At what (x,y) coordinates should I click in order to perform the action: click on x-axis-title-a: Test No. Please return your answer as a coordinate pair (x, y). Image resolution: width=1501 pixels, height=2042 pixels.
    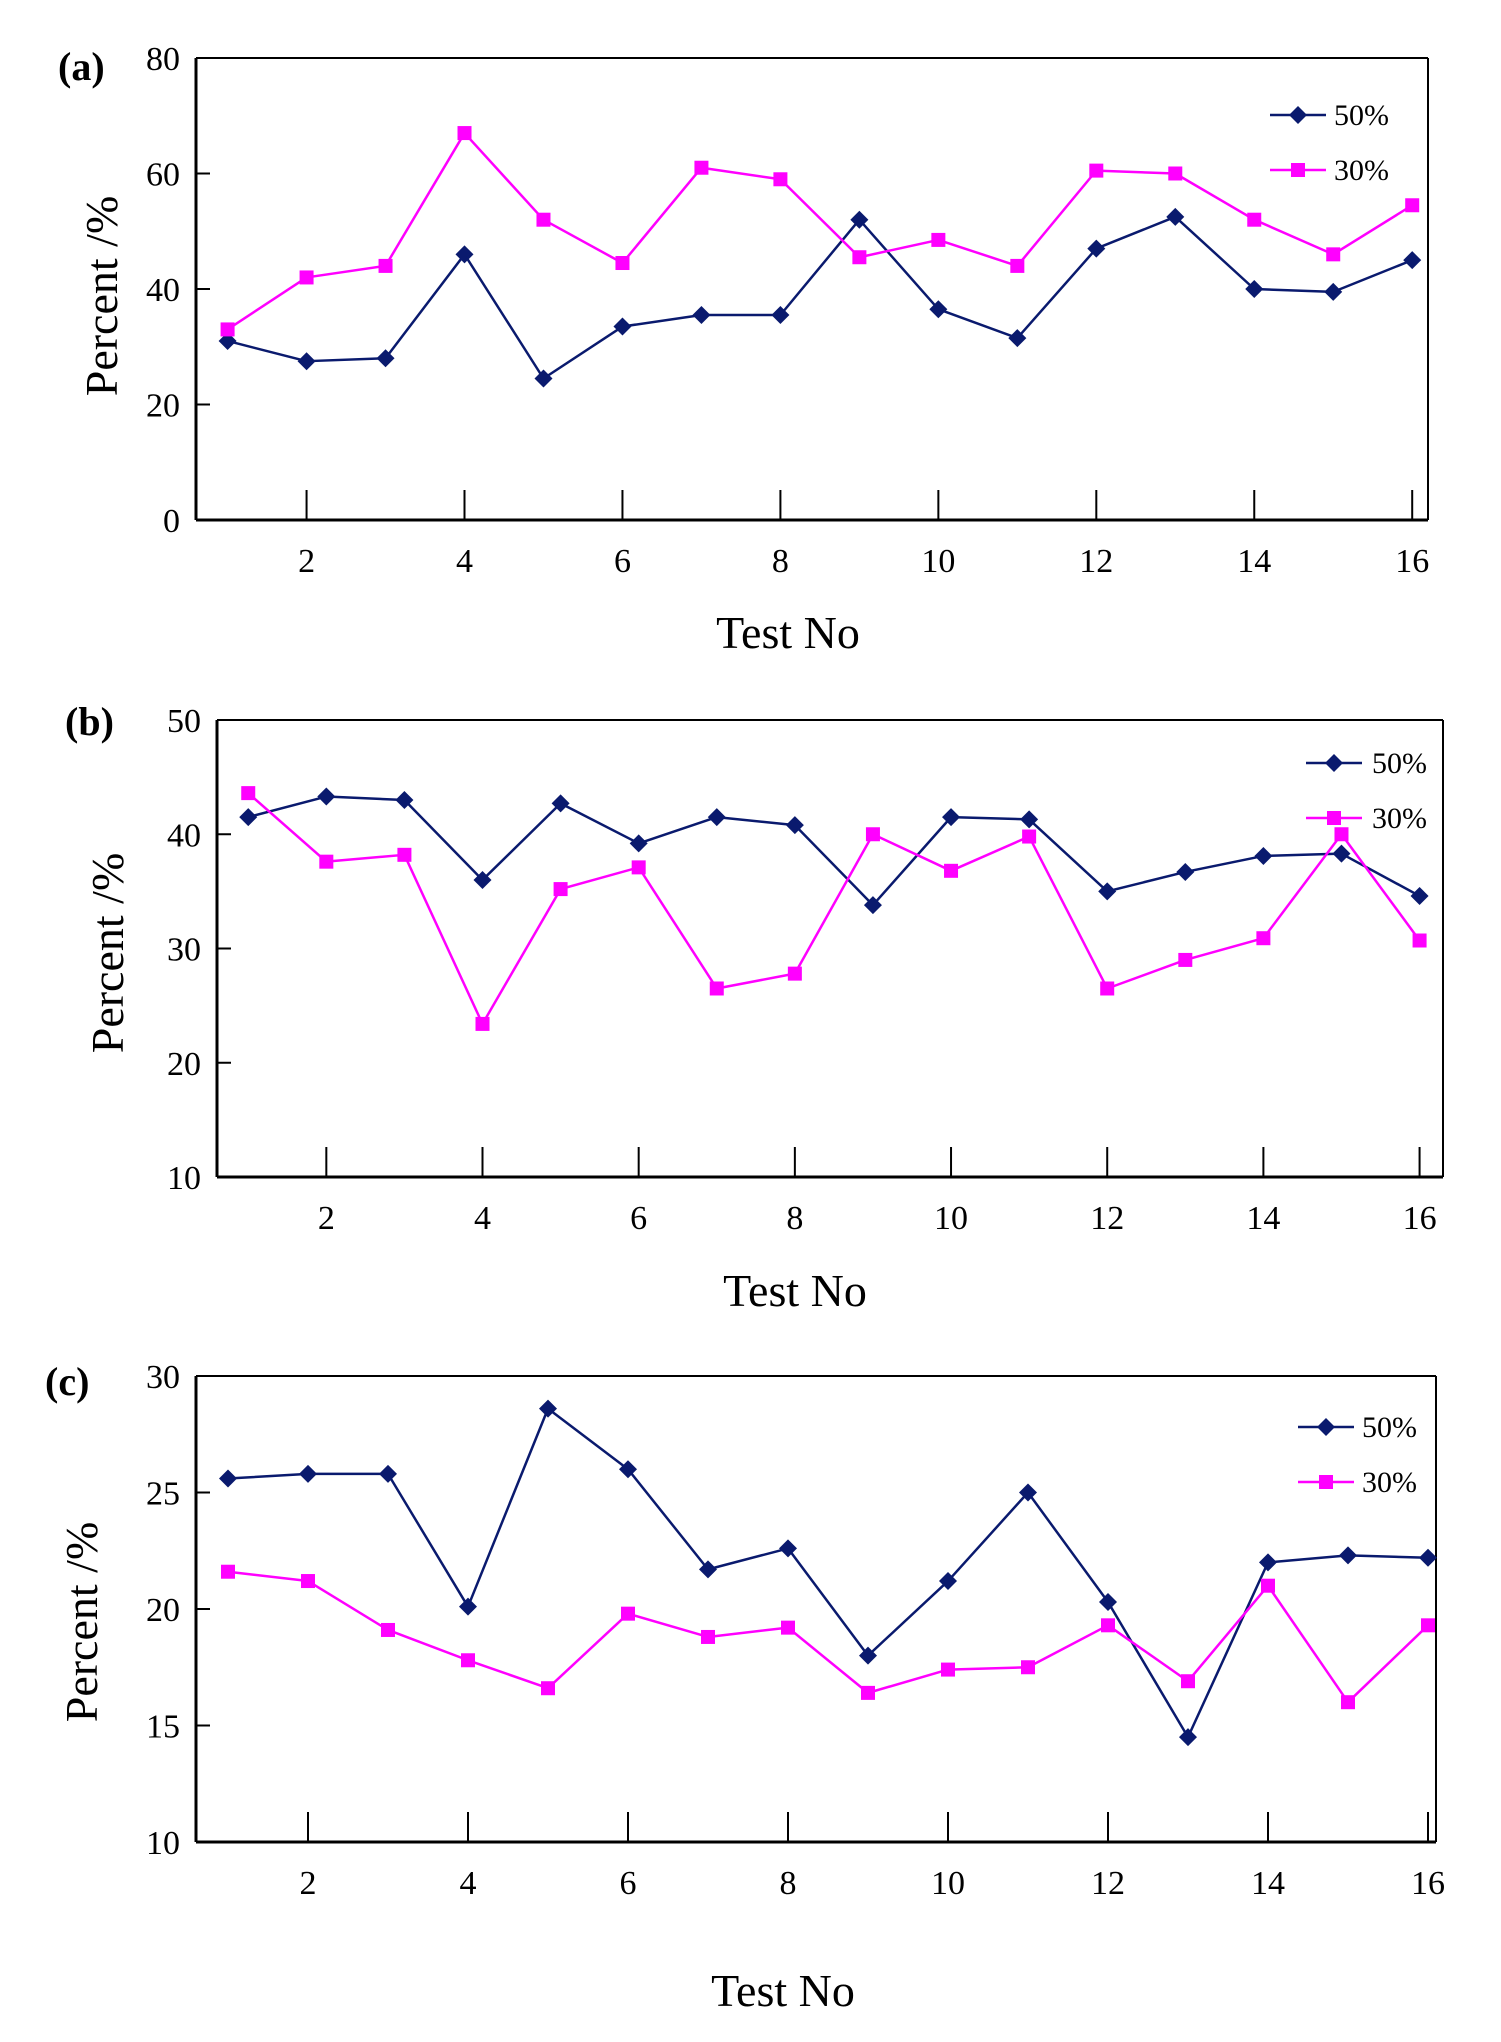
    Looking at the image, I should click on (788, 632).